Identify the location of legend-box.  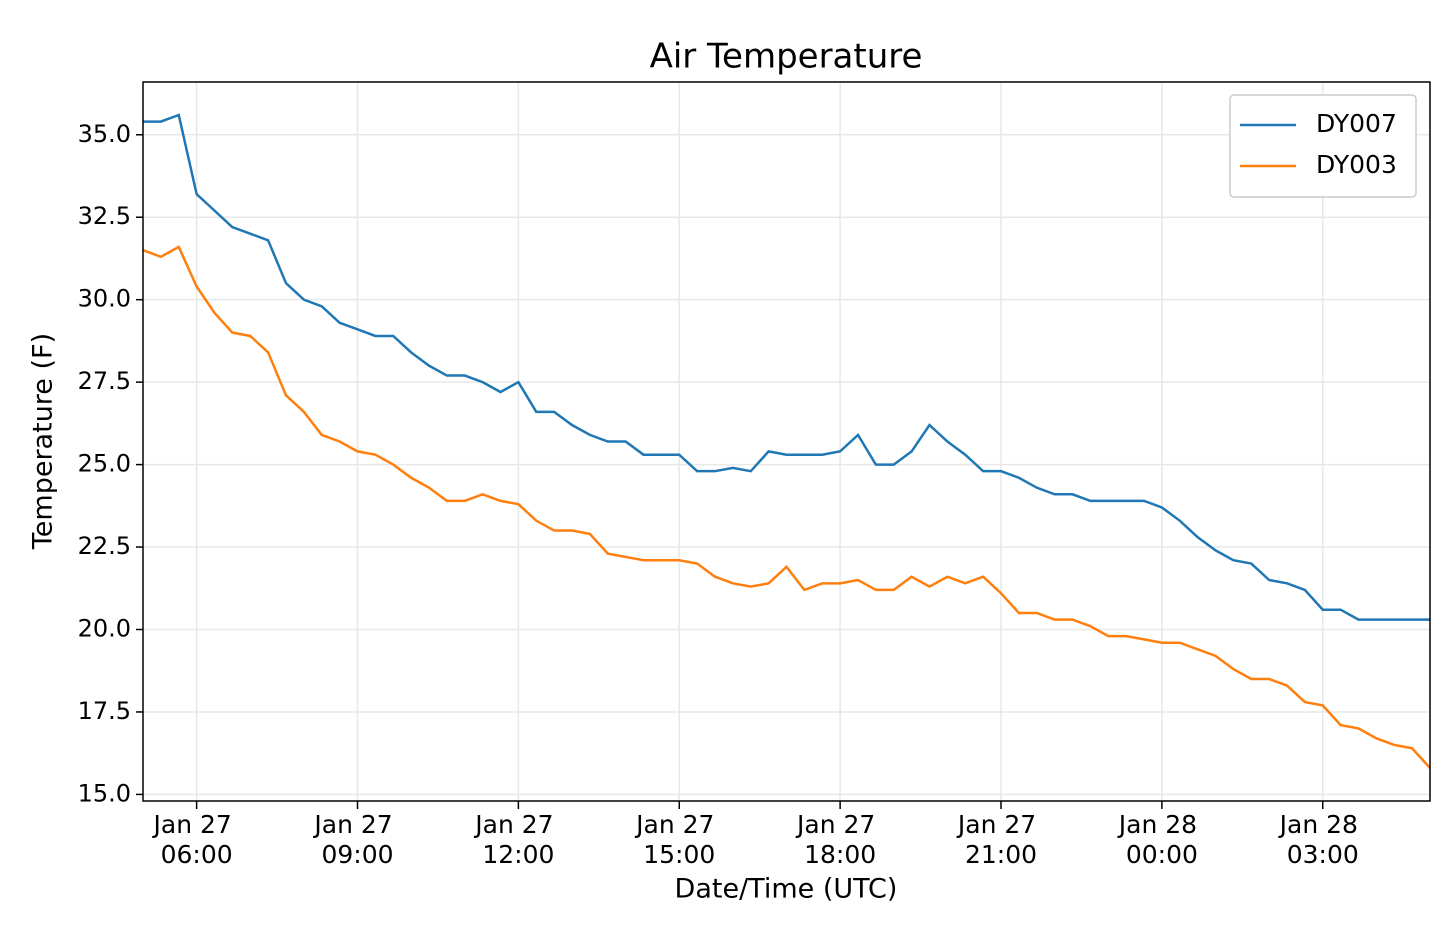
(1323, 146).